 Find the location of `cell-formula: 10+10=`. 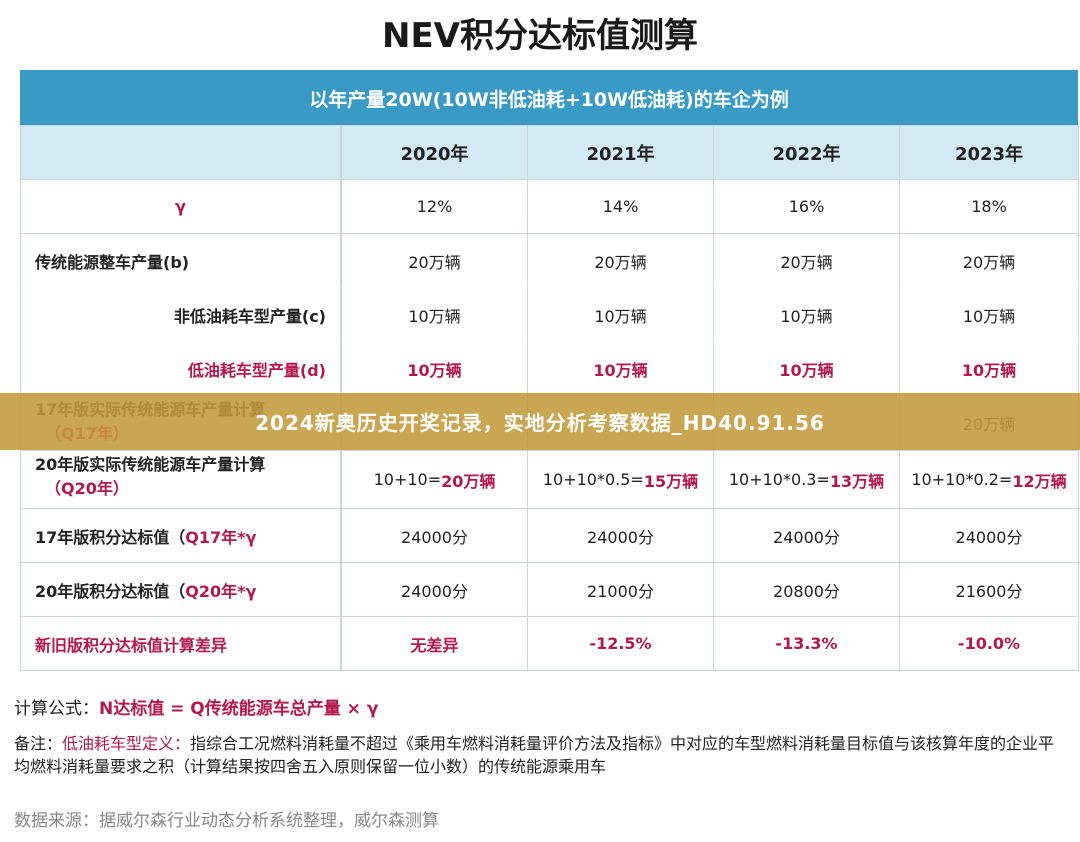

cell-formula: 10+10= is located at coordinates (407, 479).